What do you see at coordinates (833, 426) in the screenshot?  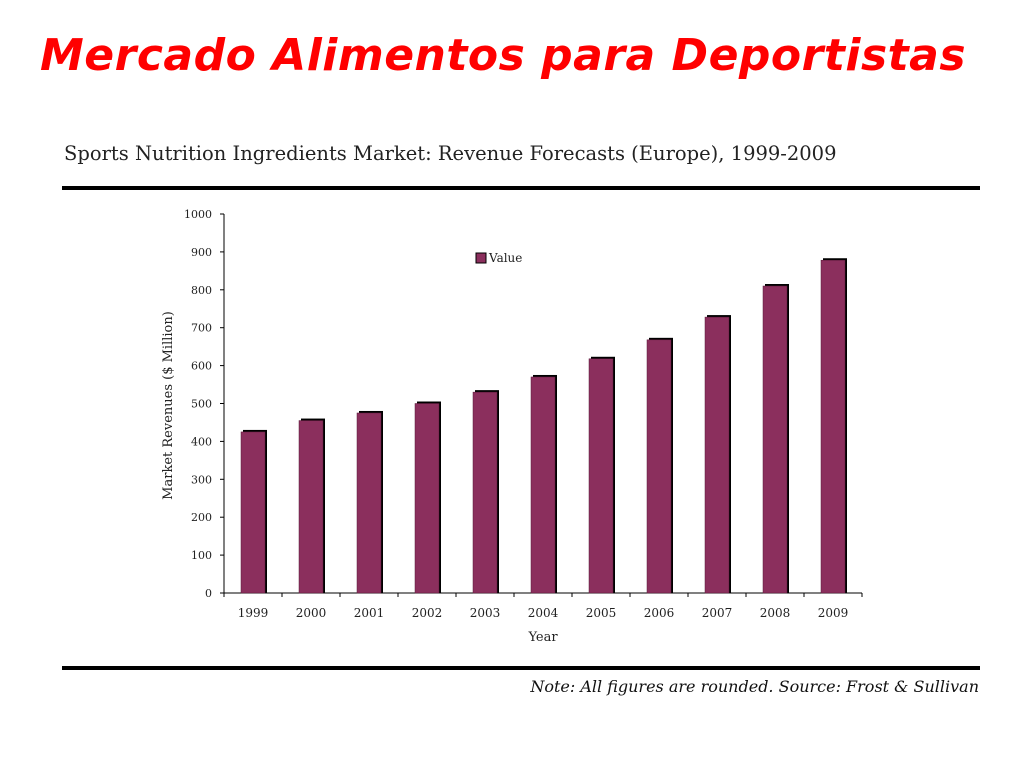 I see `bar-2009` at bounding box center [833, 426].